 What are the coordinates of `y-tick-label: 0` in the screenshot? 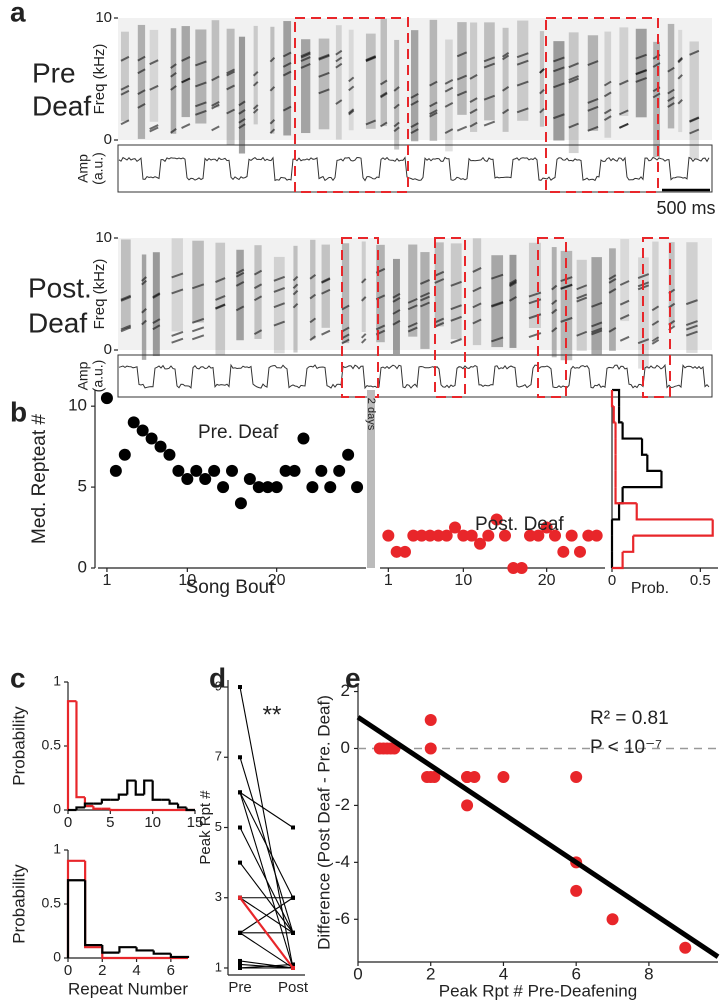 It's located at (345, 747).